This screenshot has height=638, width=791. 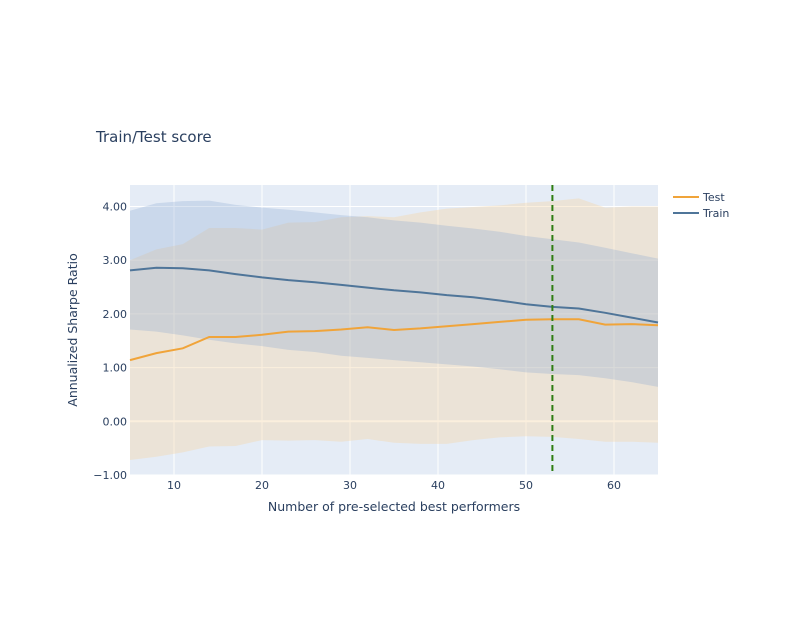 I want to click on y-tick-label: 2.00, so click(x=115, y=314).